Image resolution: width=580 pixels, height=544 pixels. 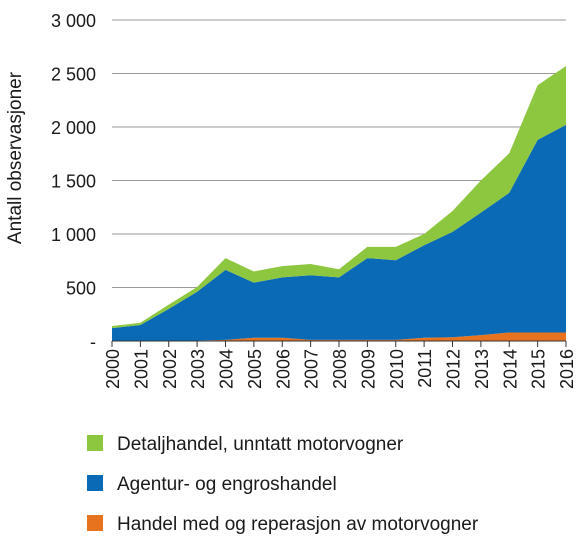 I want to click on x-tick-label: 2005, so click(x=255, y=369).